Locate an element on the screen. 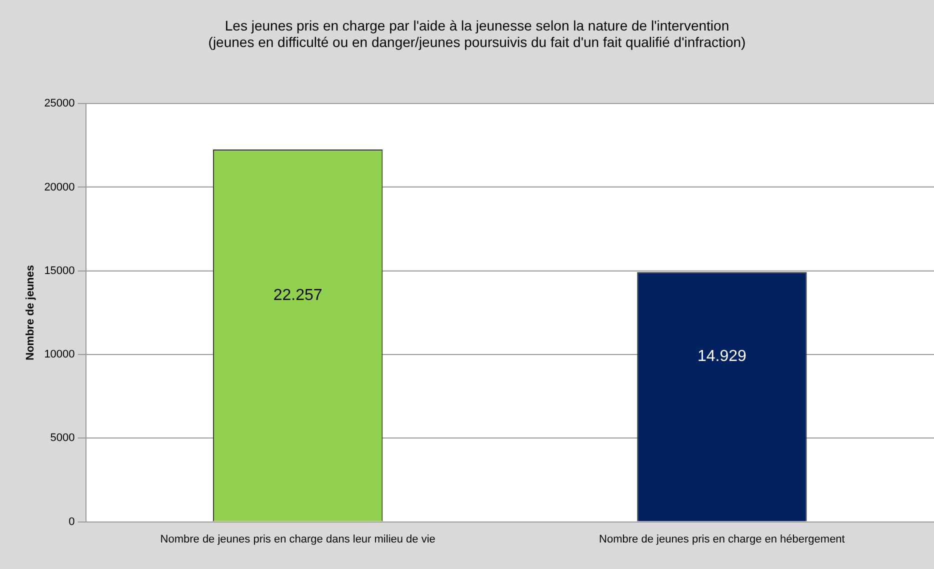 The width and height of the screenshot is (934, 569). data-label: 22.257 is located at coordinates (297, 295).